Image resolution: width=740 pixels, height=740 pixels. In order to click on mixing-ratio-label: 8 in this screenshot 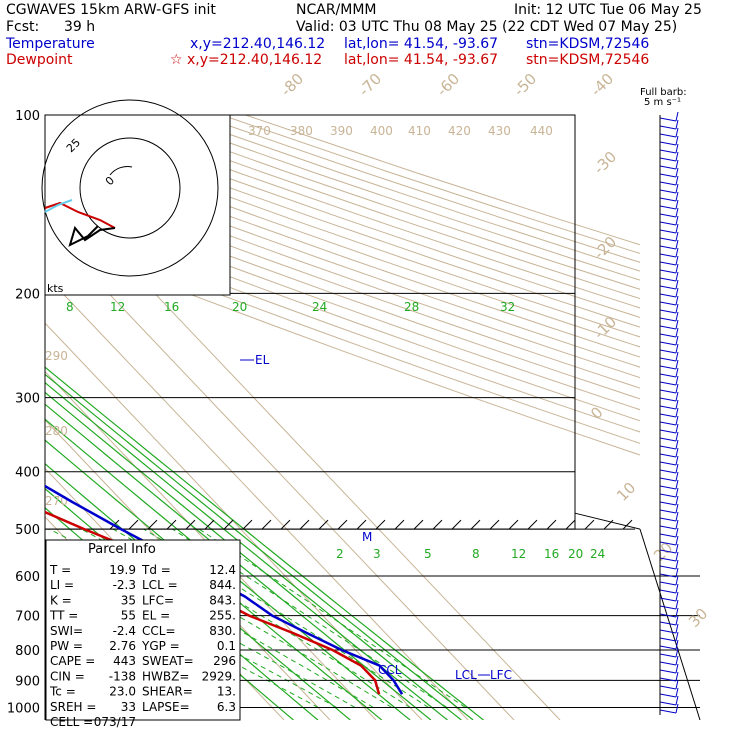, I will do `click(476, 554)`.